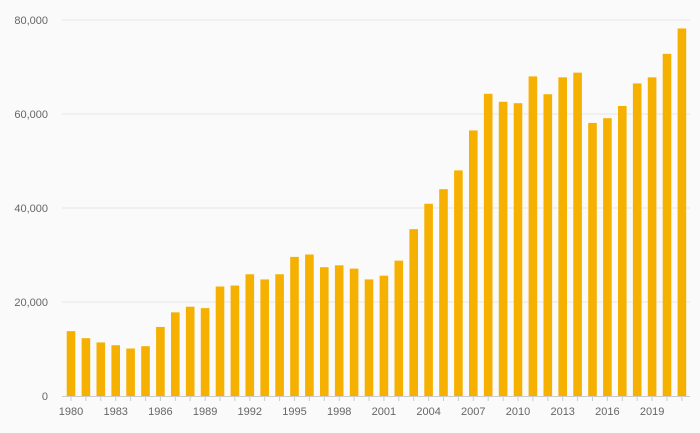  Describe the element at coordinates (175, 354) in the screenshot. I see `bar-1987` at that location.